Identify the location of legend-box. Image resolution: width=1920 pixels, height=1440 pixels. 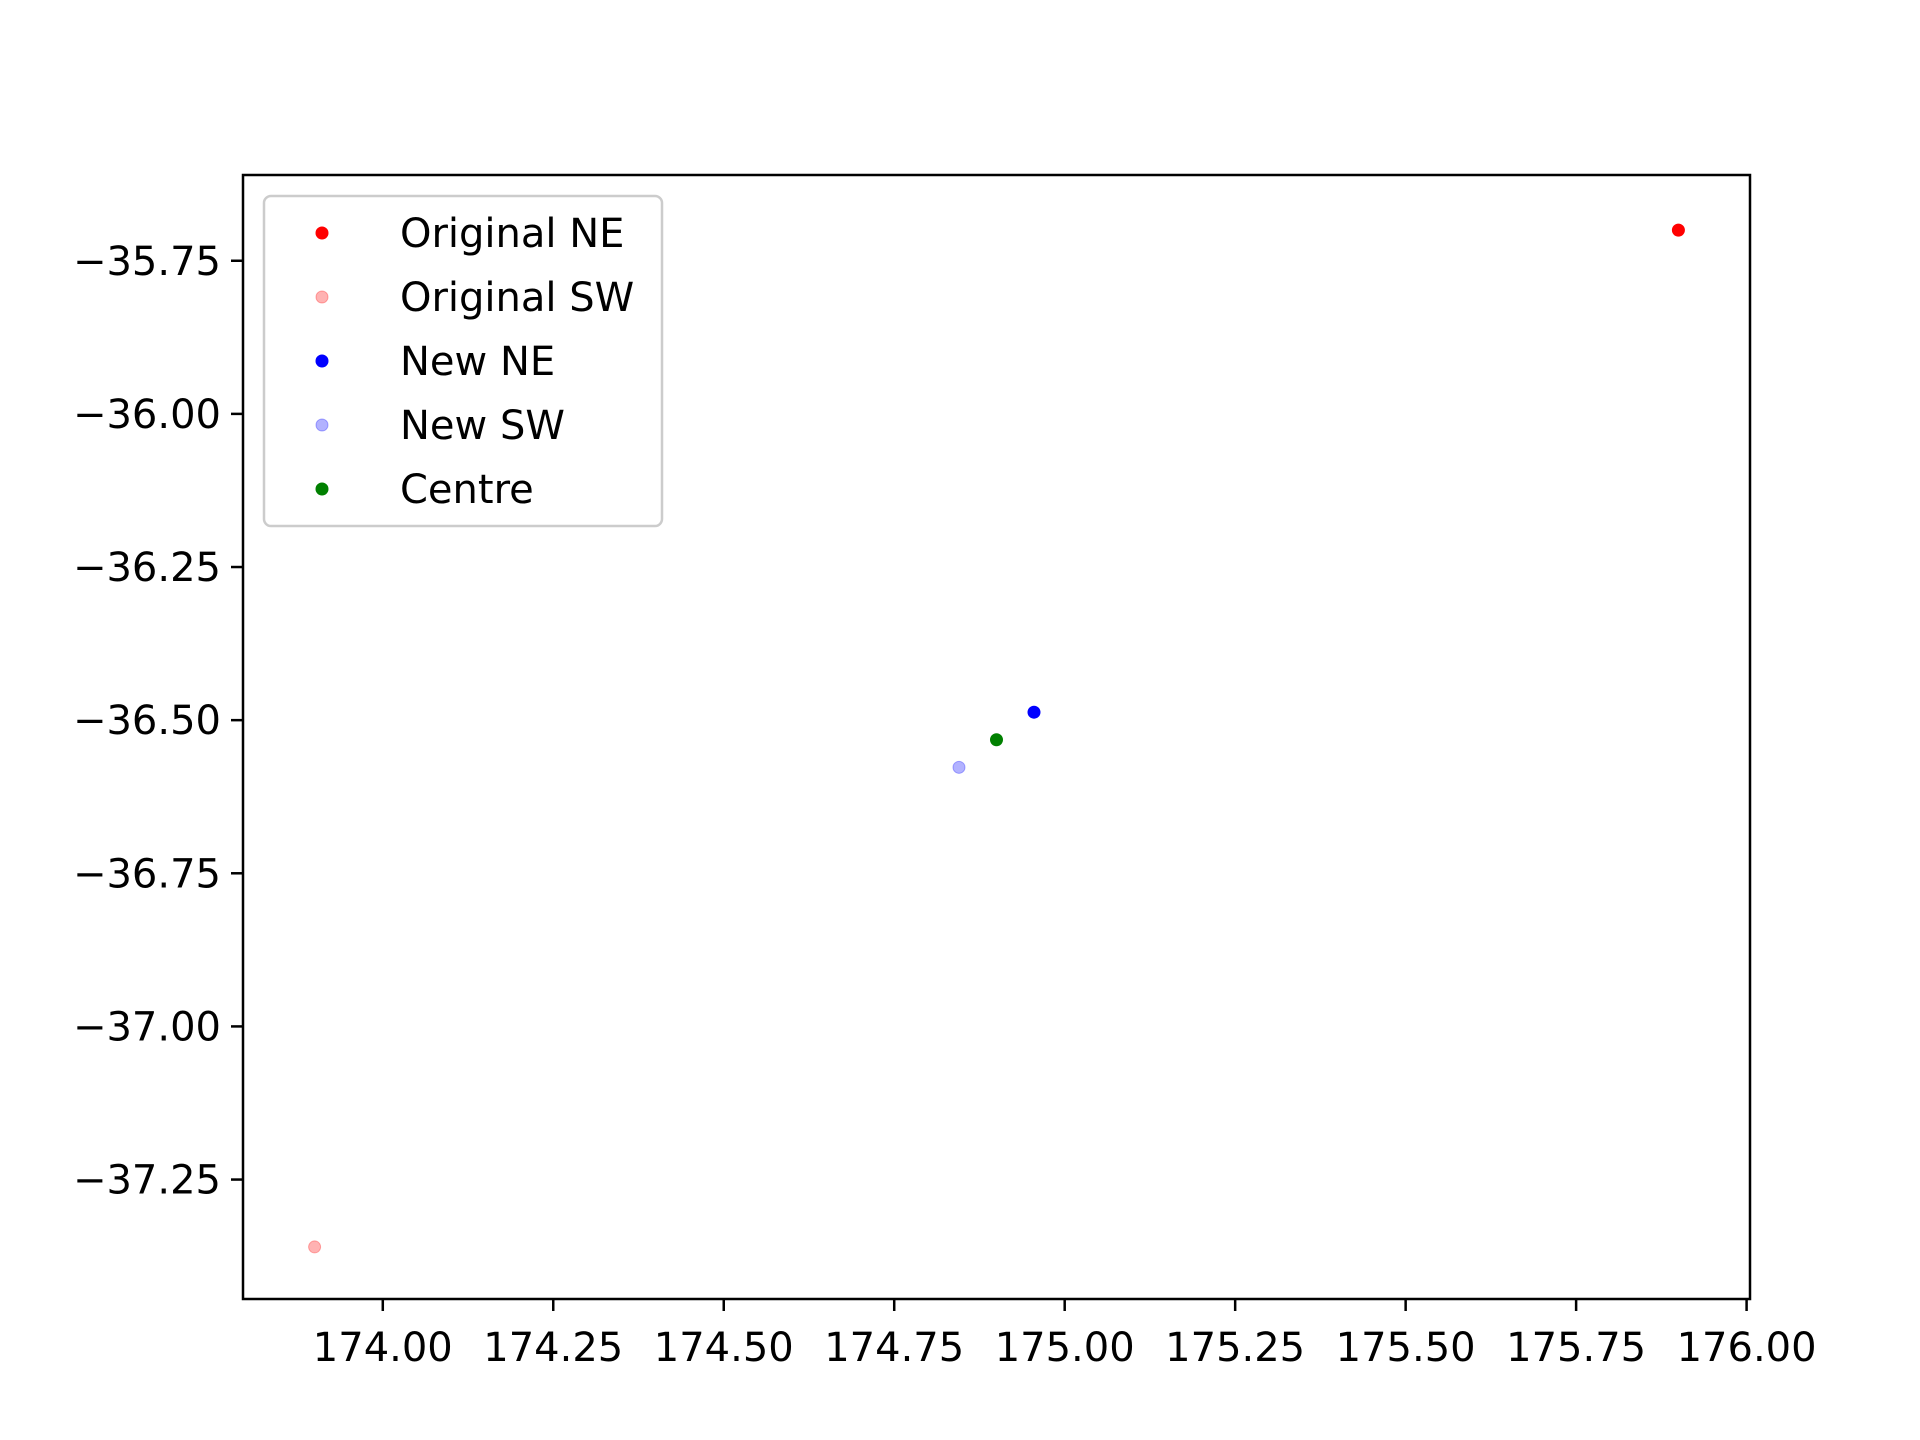
(463, 361).